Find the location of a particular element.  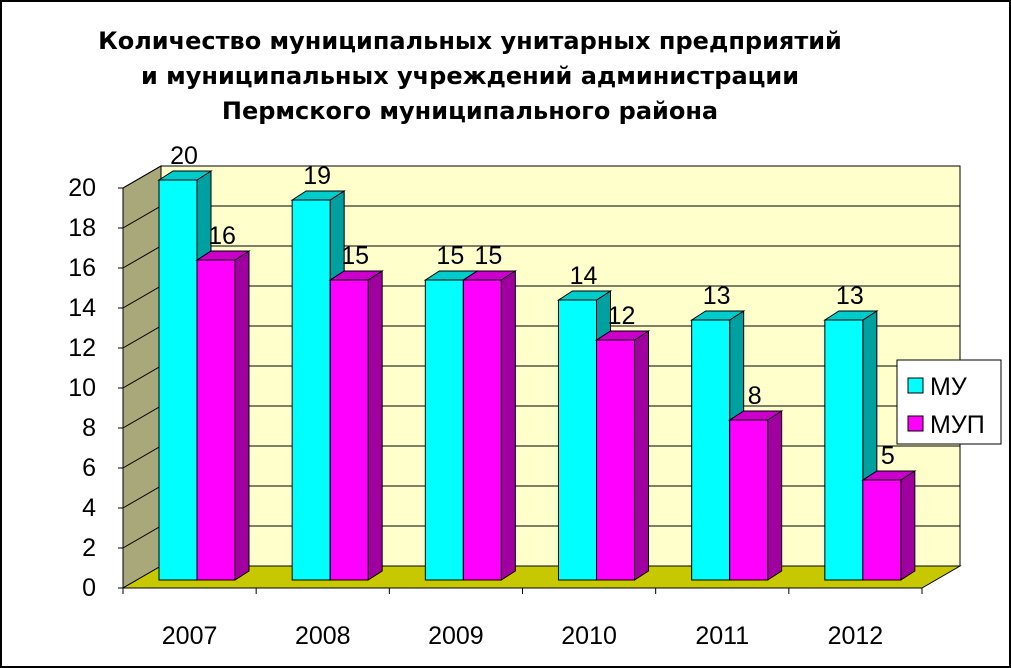

data-label: 12 is located at coordinates (622, 316).